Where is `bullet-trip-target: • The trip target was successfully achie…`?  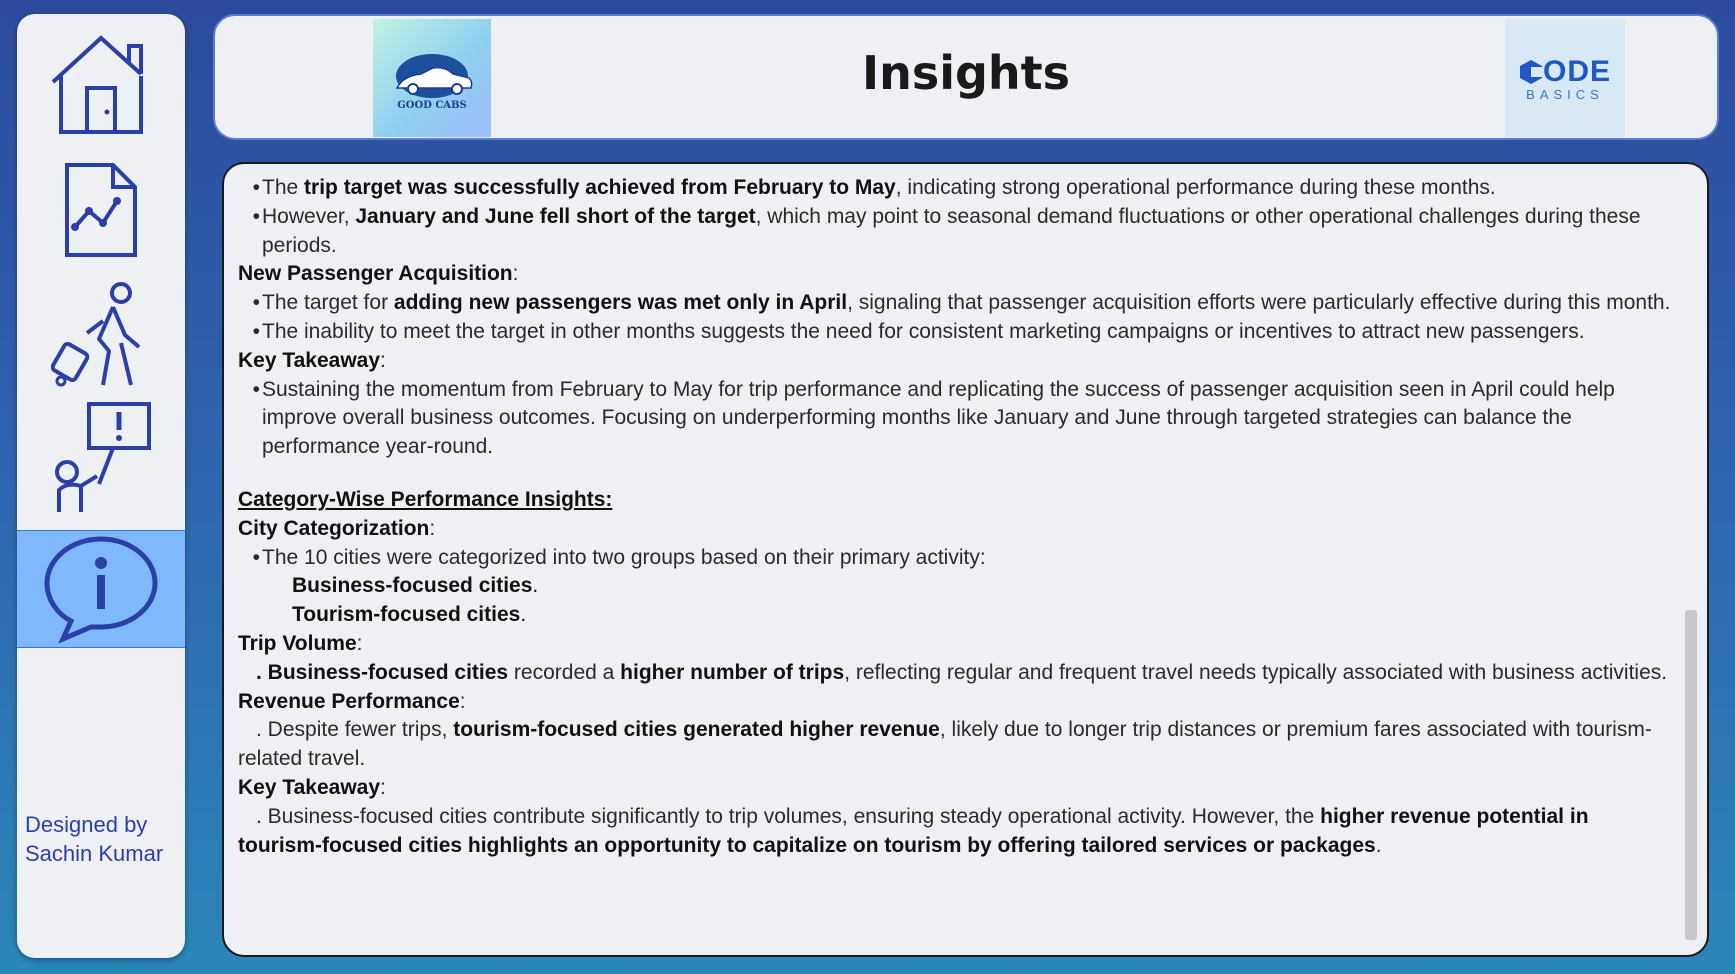 bullet-trip-target: • The trip target was successfully achie… is located at coordinates (958, 188).